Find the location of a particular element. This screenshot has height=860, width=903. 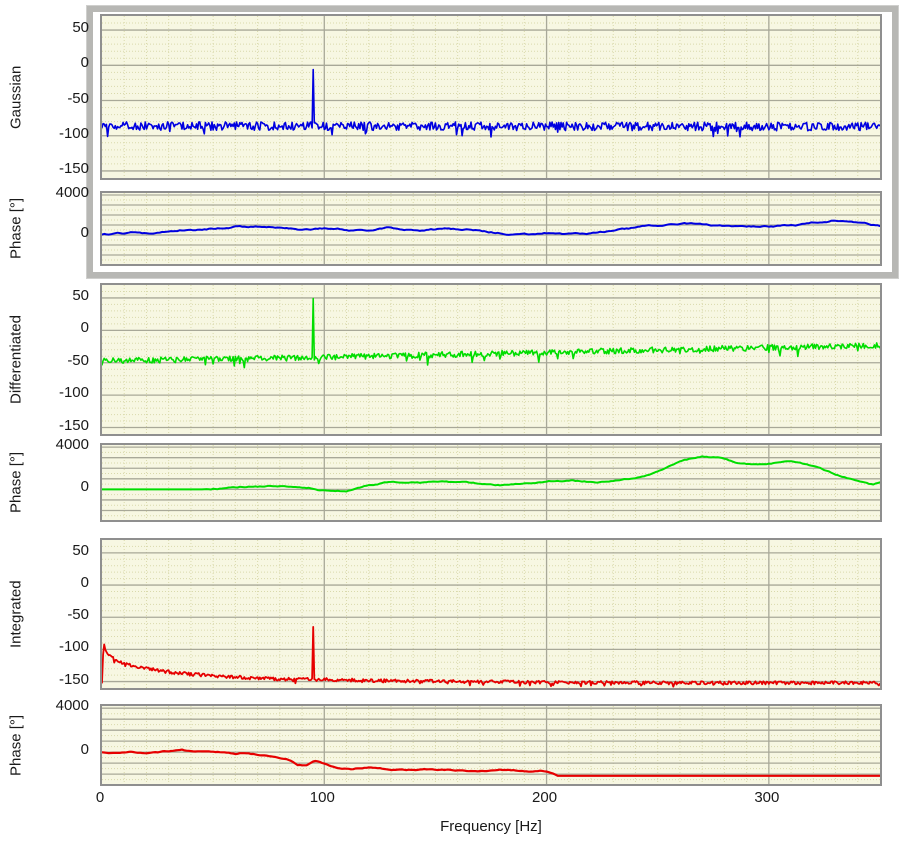

differentiated-magnitude-canvas is located at coordinates (491, 359).